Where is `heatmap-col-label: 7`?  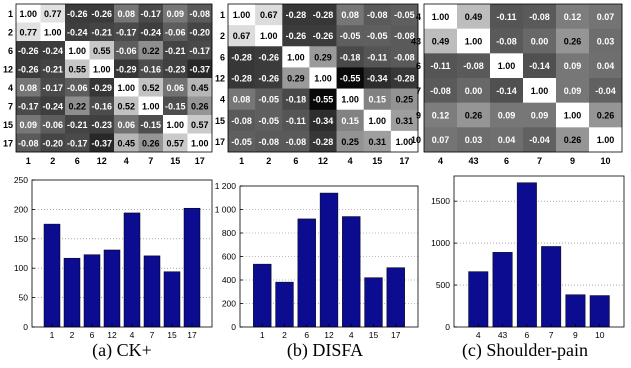 heatmap-col-label: 7 is located at coordinates (539, 161).